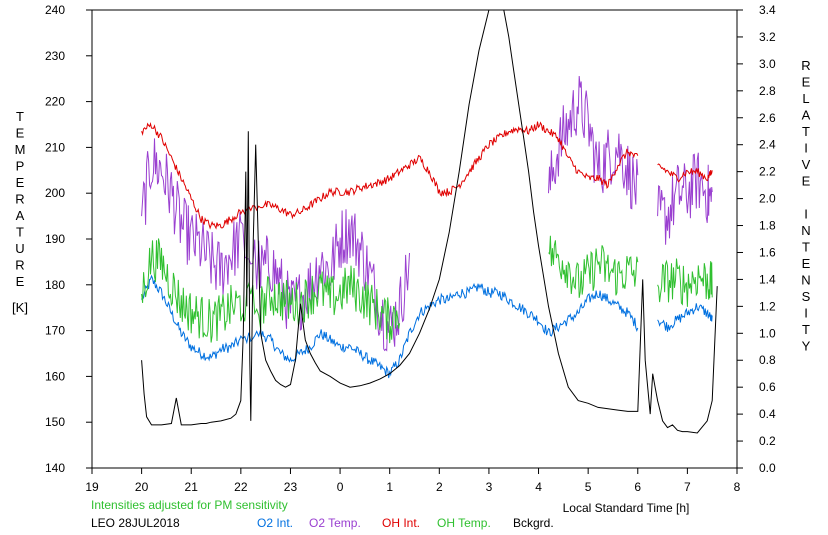  I want to click on x-tick-label: 22, so click(241, 487).